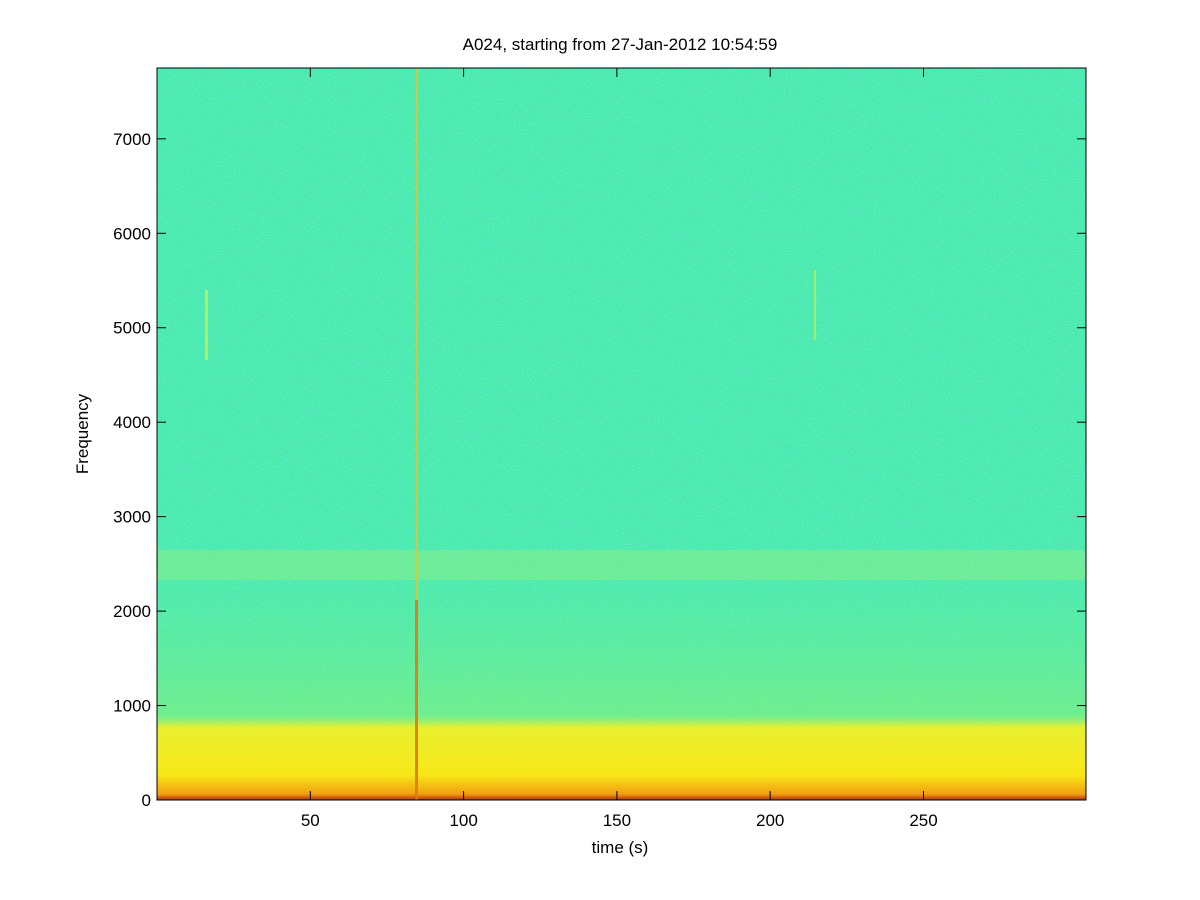 The height and width of the screenshot is (900, 1200). What do you see at coordinates (82, 433) in the screenshot?
I see `y-axis-label: Frequency` at bounding box center [82, 433].